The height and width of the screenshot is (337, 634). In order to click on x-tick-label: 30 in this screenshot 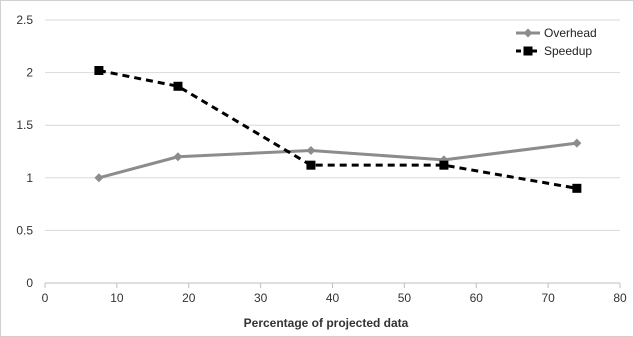, I will do `click(261, 298)`.